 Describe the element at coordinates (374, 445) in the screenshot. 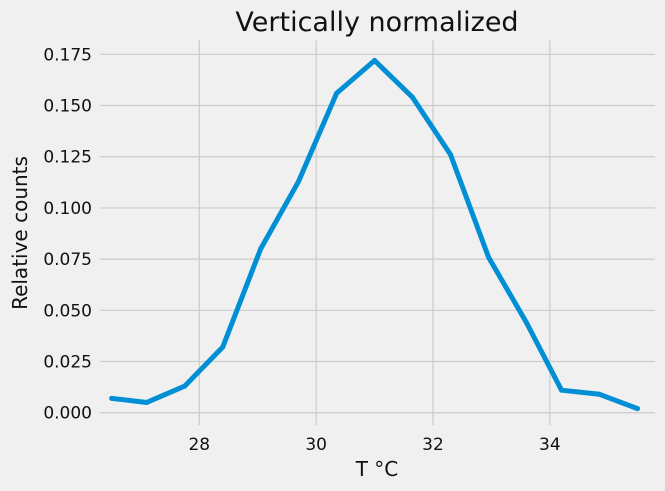

I see `x-tick-labels: 28 30 32 34` at that location.